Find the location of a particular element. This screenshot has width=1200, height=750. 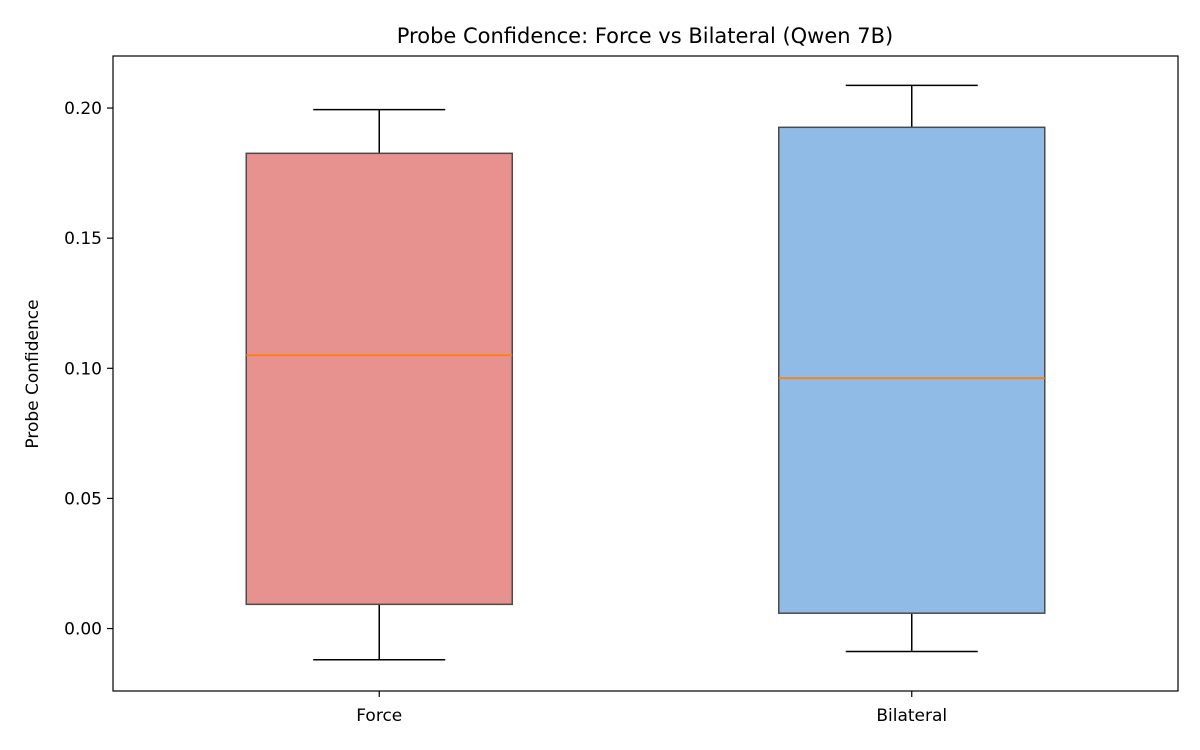

x-axis: Force Bilateral is located at coordinates (651, 708).